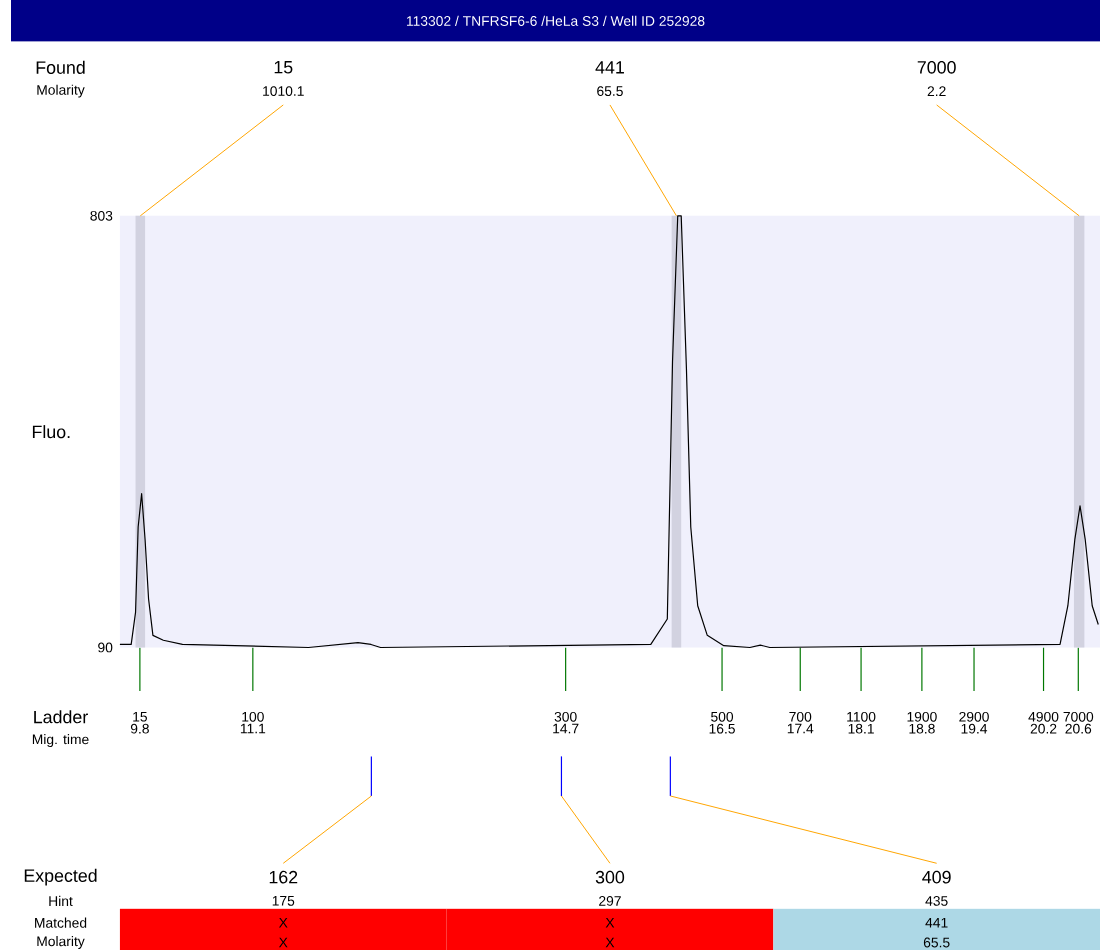 This screenshot has width=1100, height=950. Describe the element at coordinates (610, 877) in the screenshot. I see `text: 300` at that location.